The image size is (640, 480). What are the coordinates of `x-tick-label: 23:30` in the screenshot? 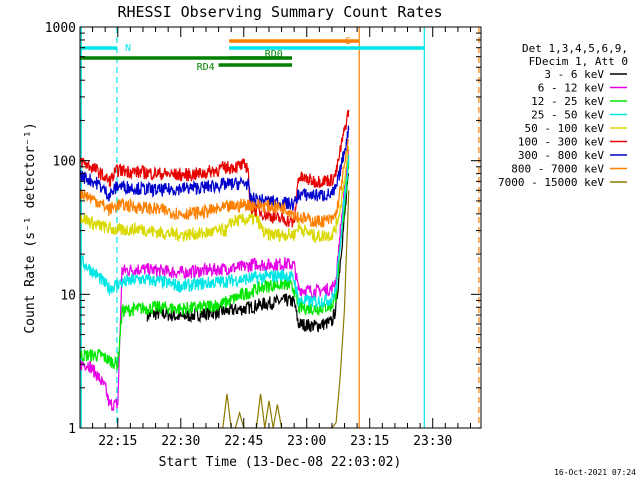 It's located at (432, 441).